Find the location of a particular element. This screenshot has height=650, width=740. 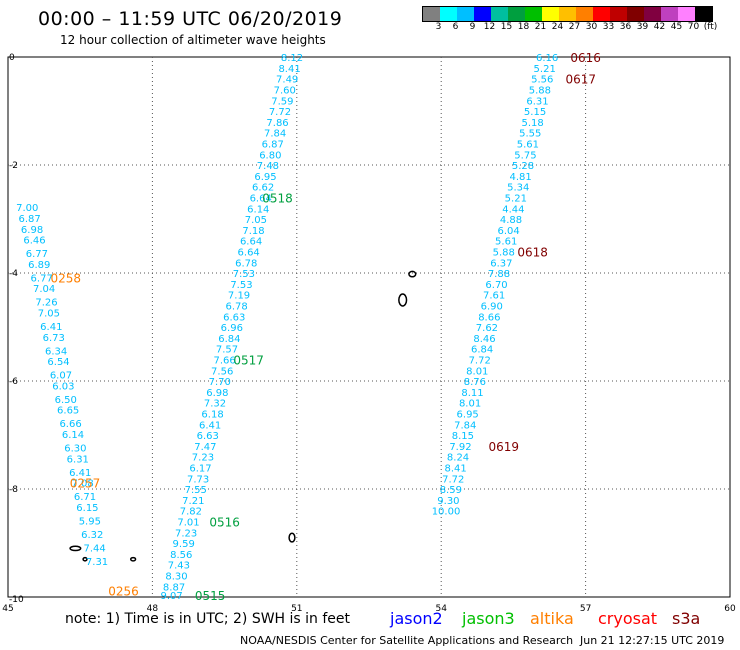

wave-height-value: 7.04 is located at coordinates (44, 289).